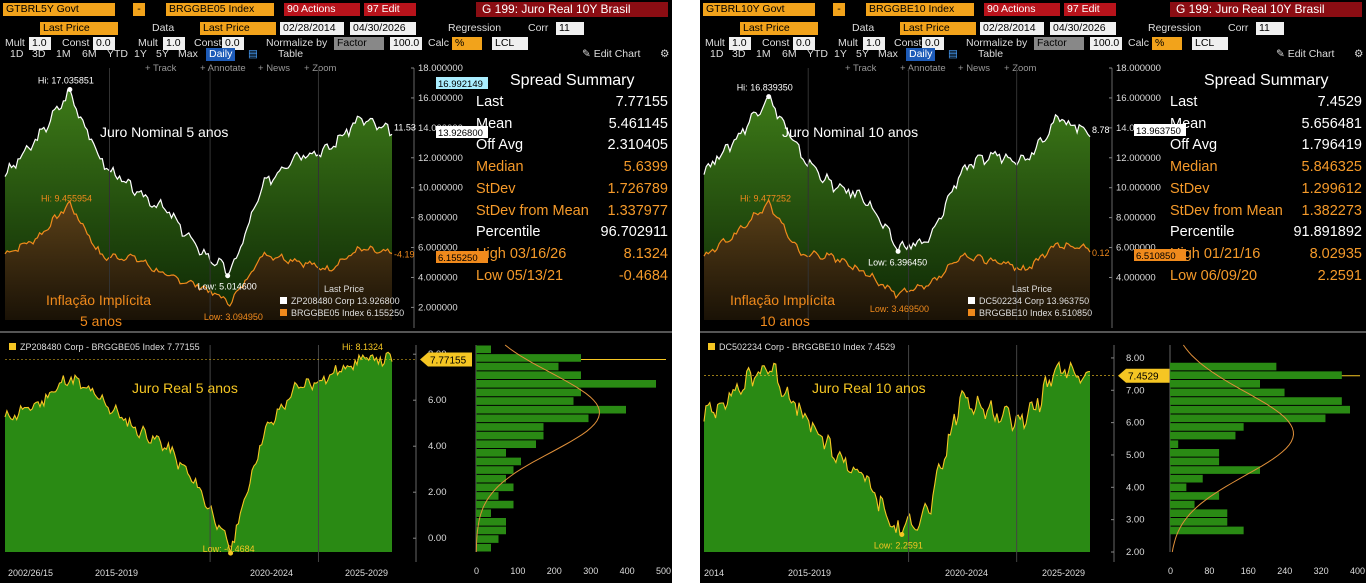  What do you see at coordinates (1202, 232) in the screenshot?
I see `summary-label-6: Percentile` at bounding box center [1202, 232].